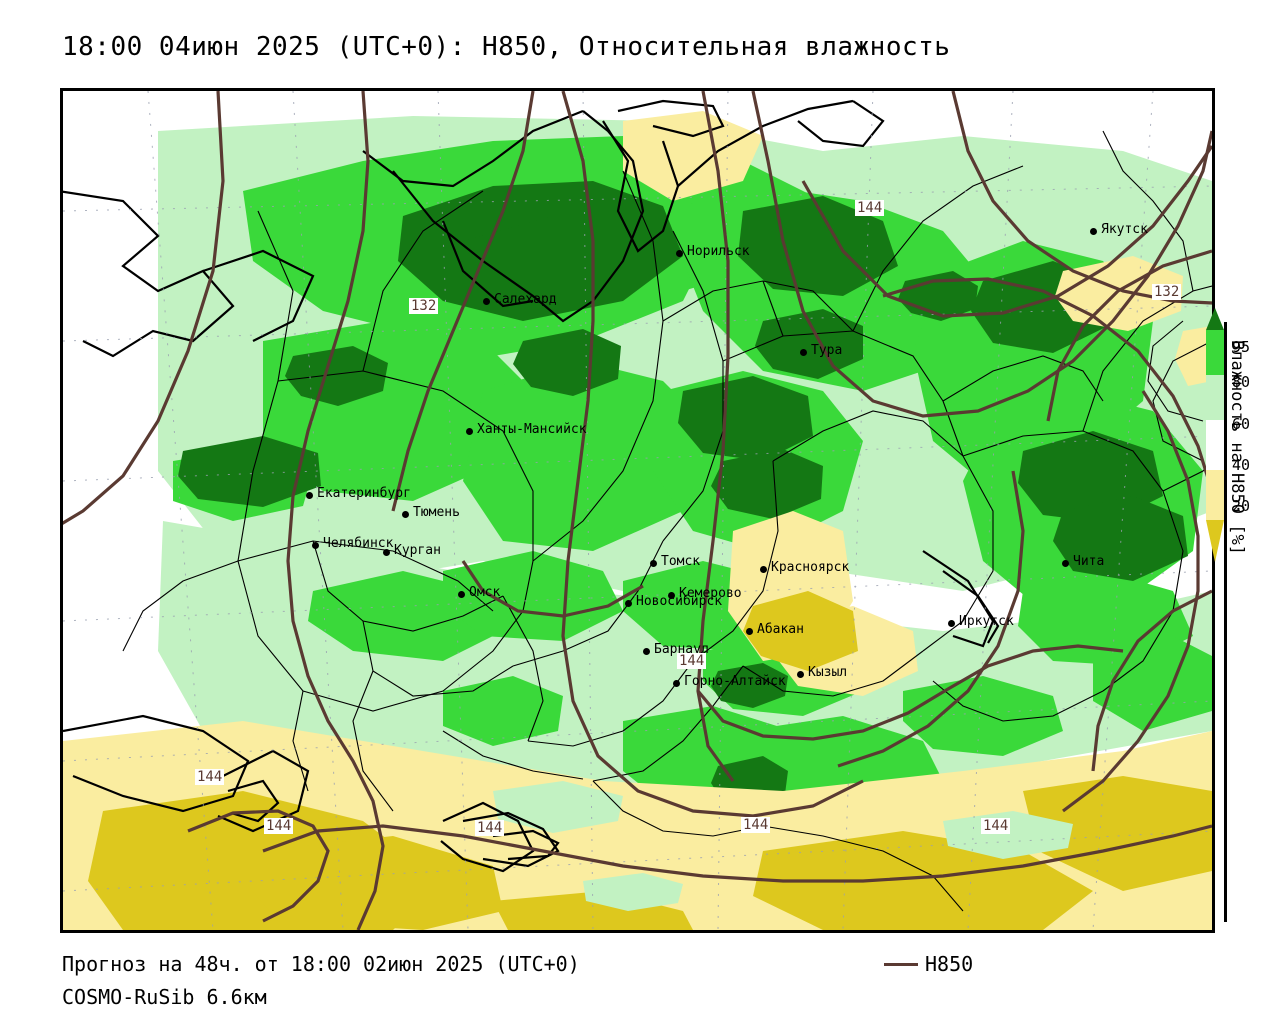 The height and width of the screenshot is (1024, 1280). Describe the element at coordinates (1237, 447) in the screenshot. I see `colorbar-title: Влажность на H850 [%]` at that location.